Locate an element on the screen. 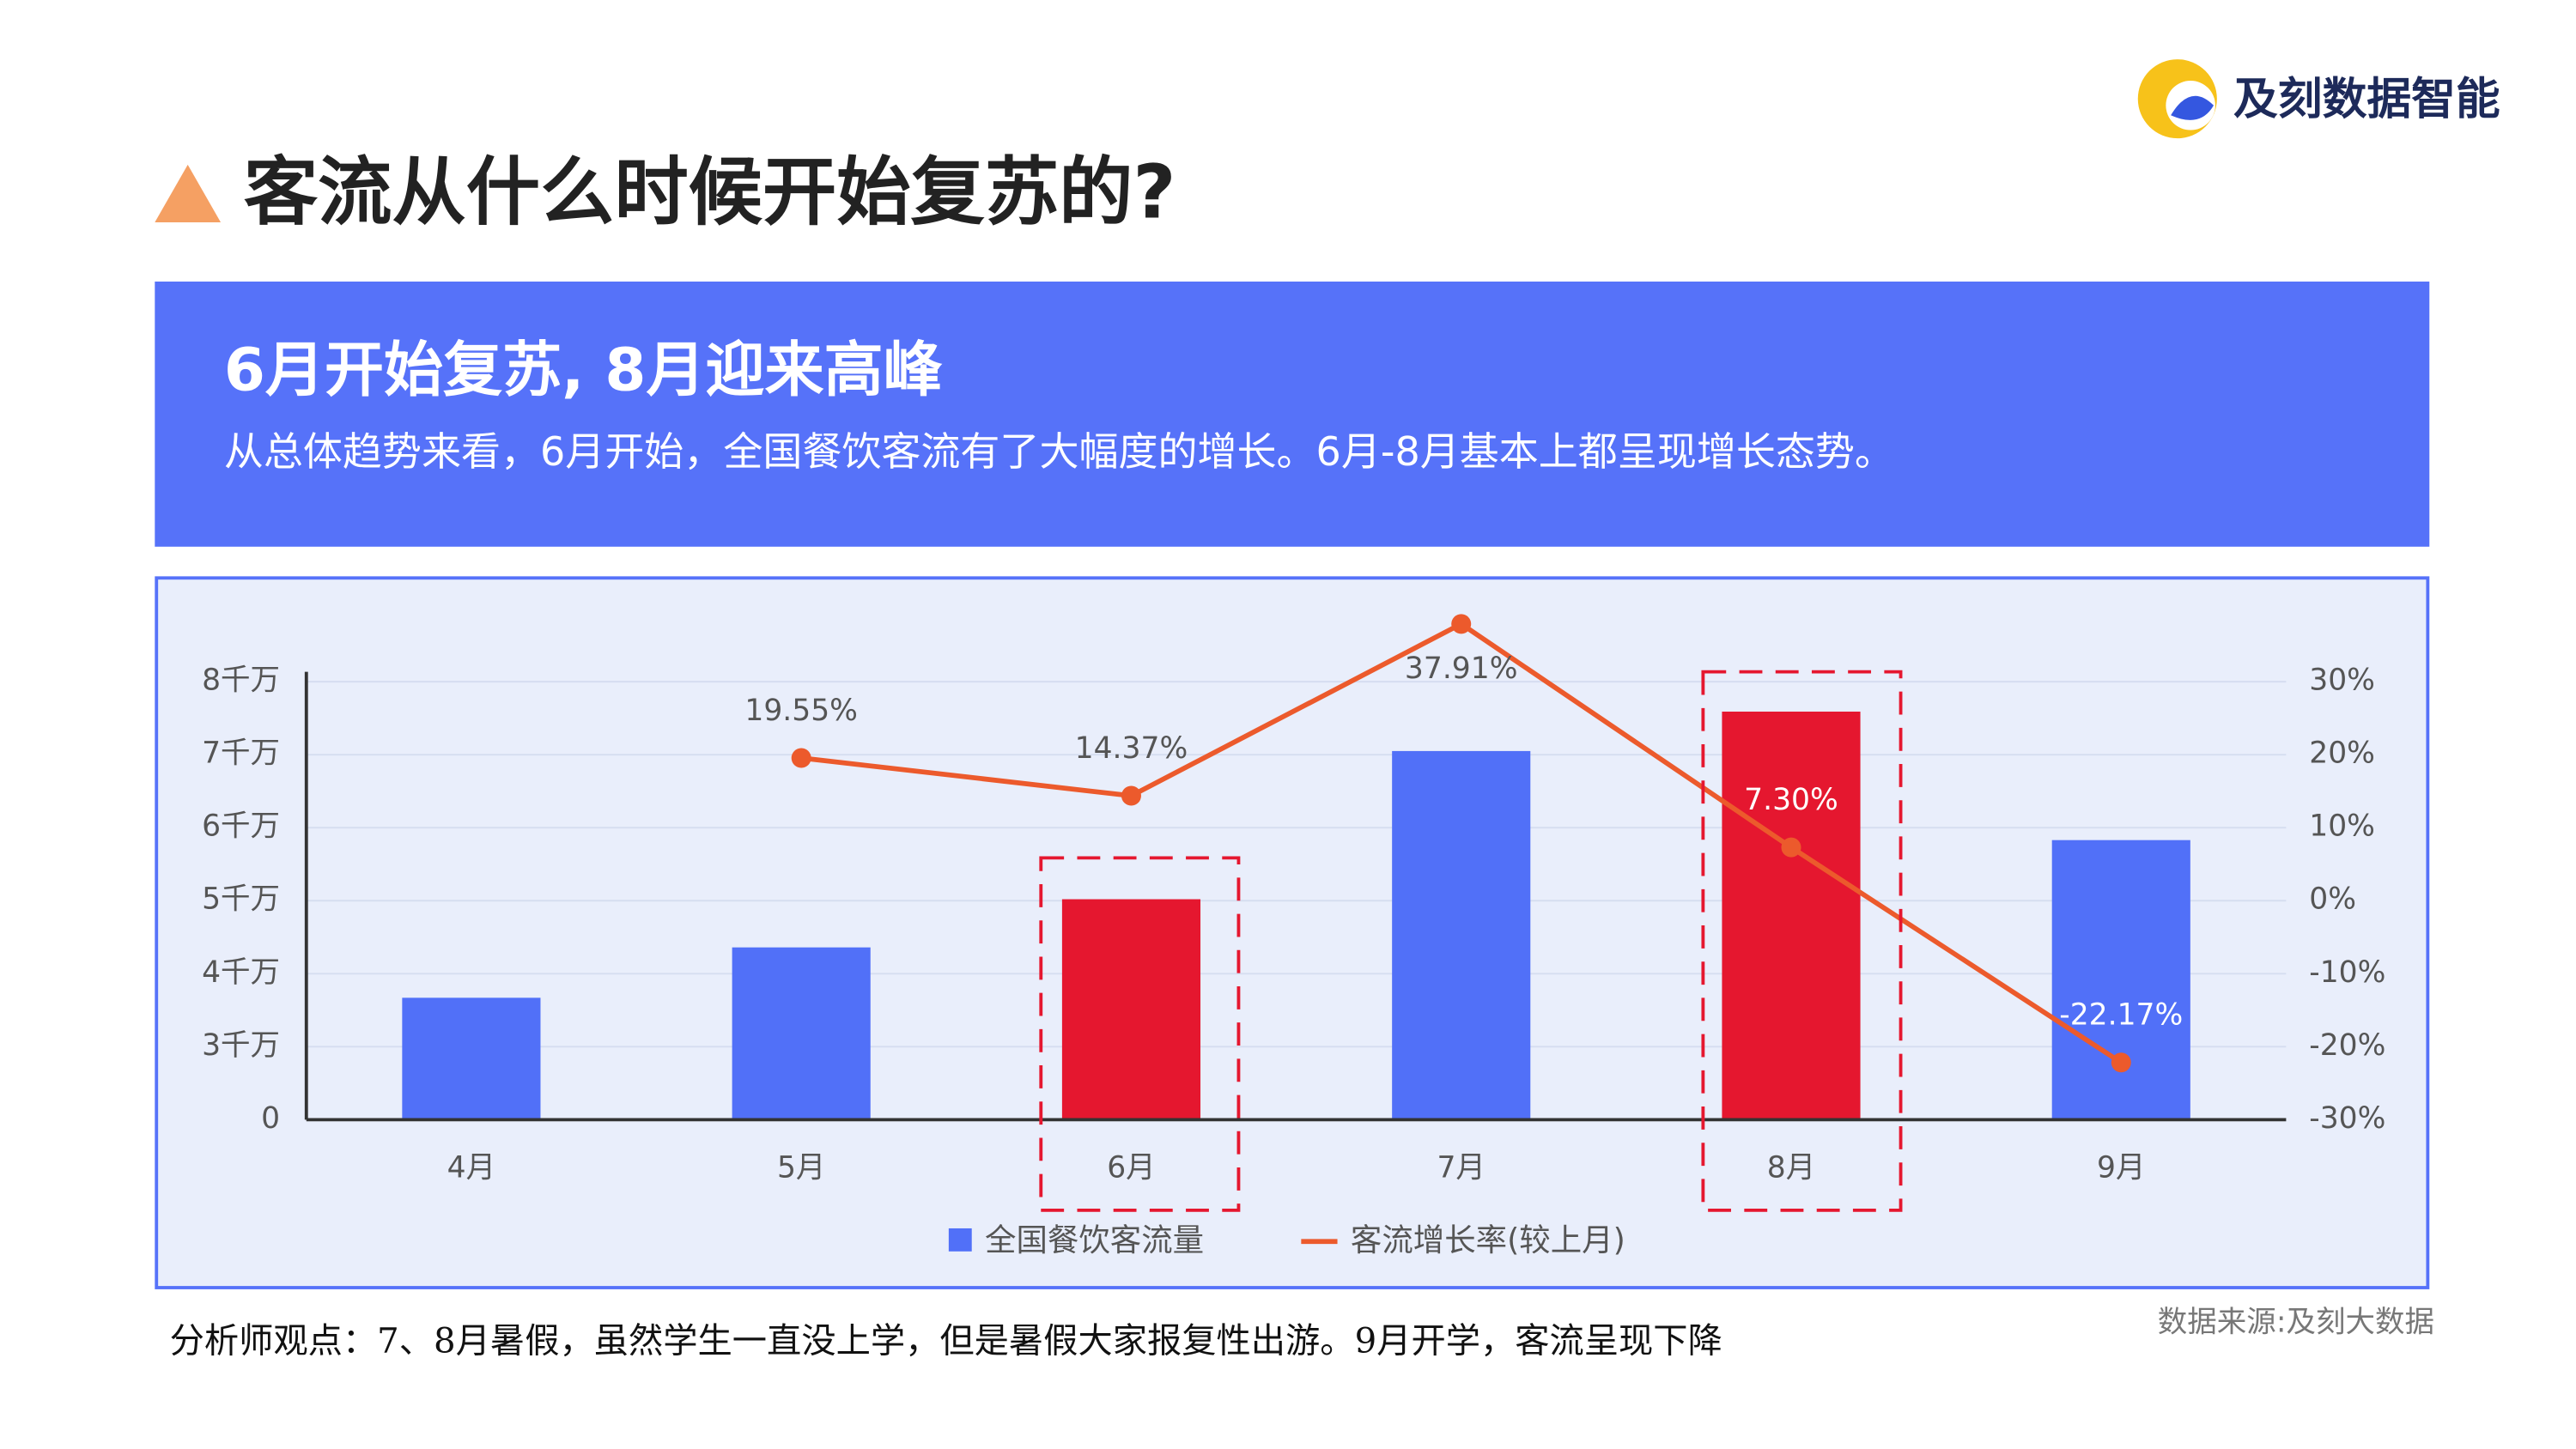  x-tick-label: 9月 is located at coordinates (2121, 1167).